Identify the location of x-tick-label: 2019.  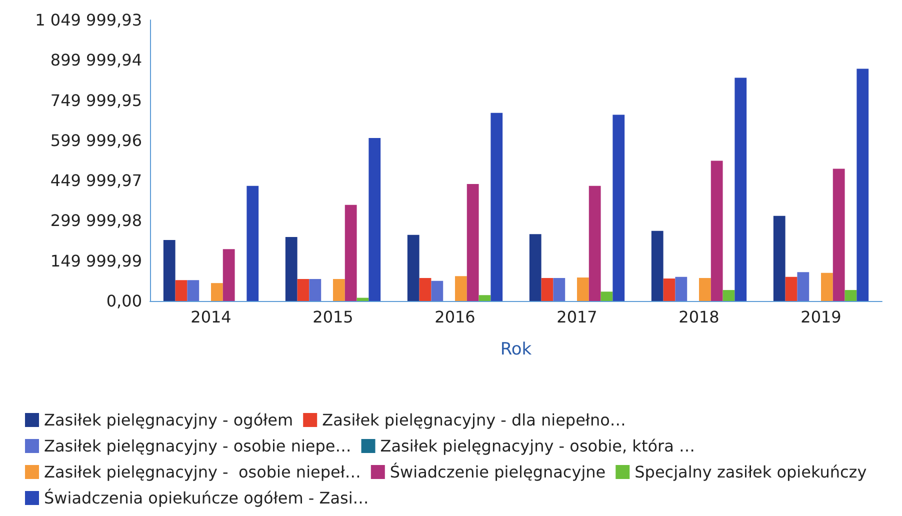
(821, 317).